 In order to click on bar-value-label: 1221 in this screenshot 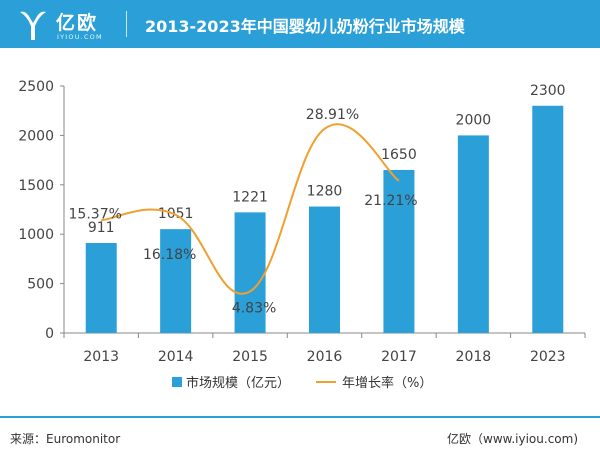, I will do `click(250, 197)`.